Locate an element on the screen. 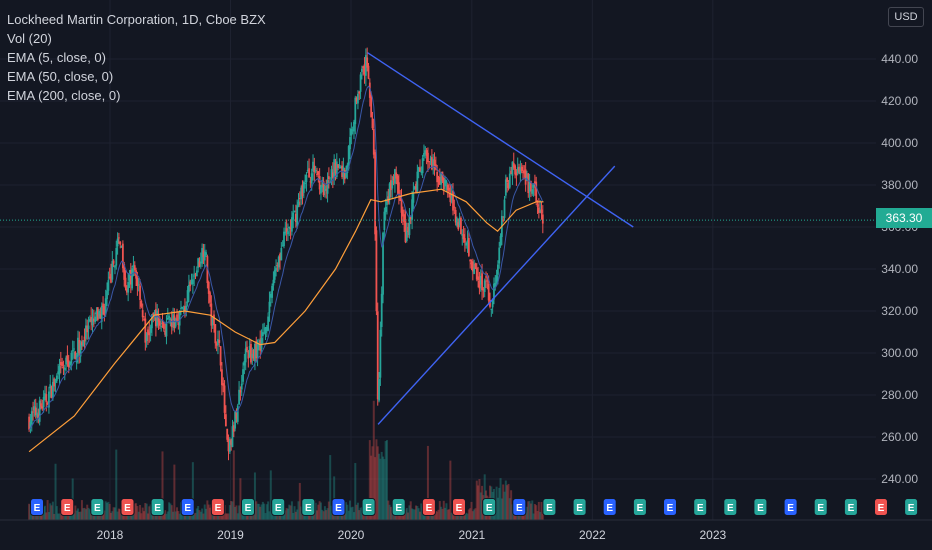  earnings-marker-label: E is located at coordinates (730, 508).